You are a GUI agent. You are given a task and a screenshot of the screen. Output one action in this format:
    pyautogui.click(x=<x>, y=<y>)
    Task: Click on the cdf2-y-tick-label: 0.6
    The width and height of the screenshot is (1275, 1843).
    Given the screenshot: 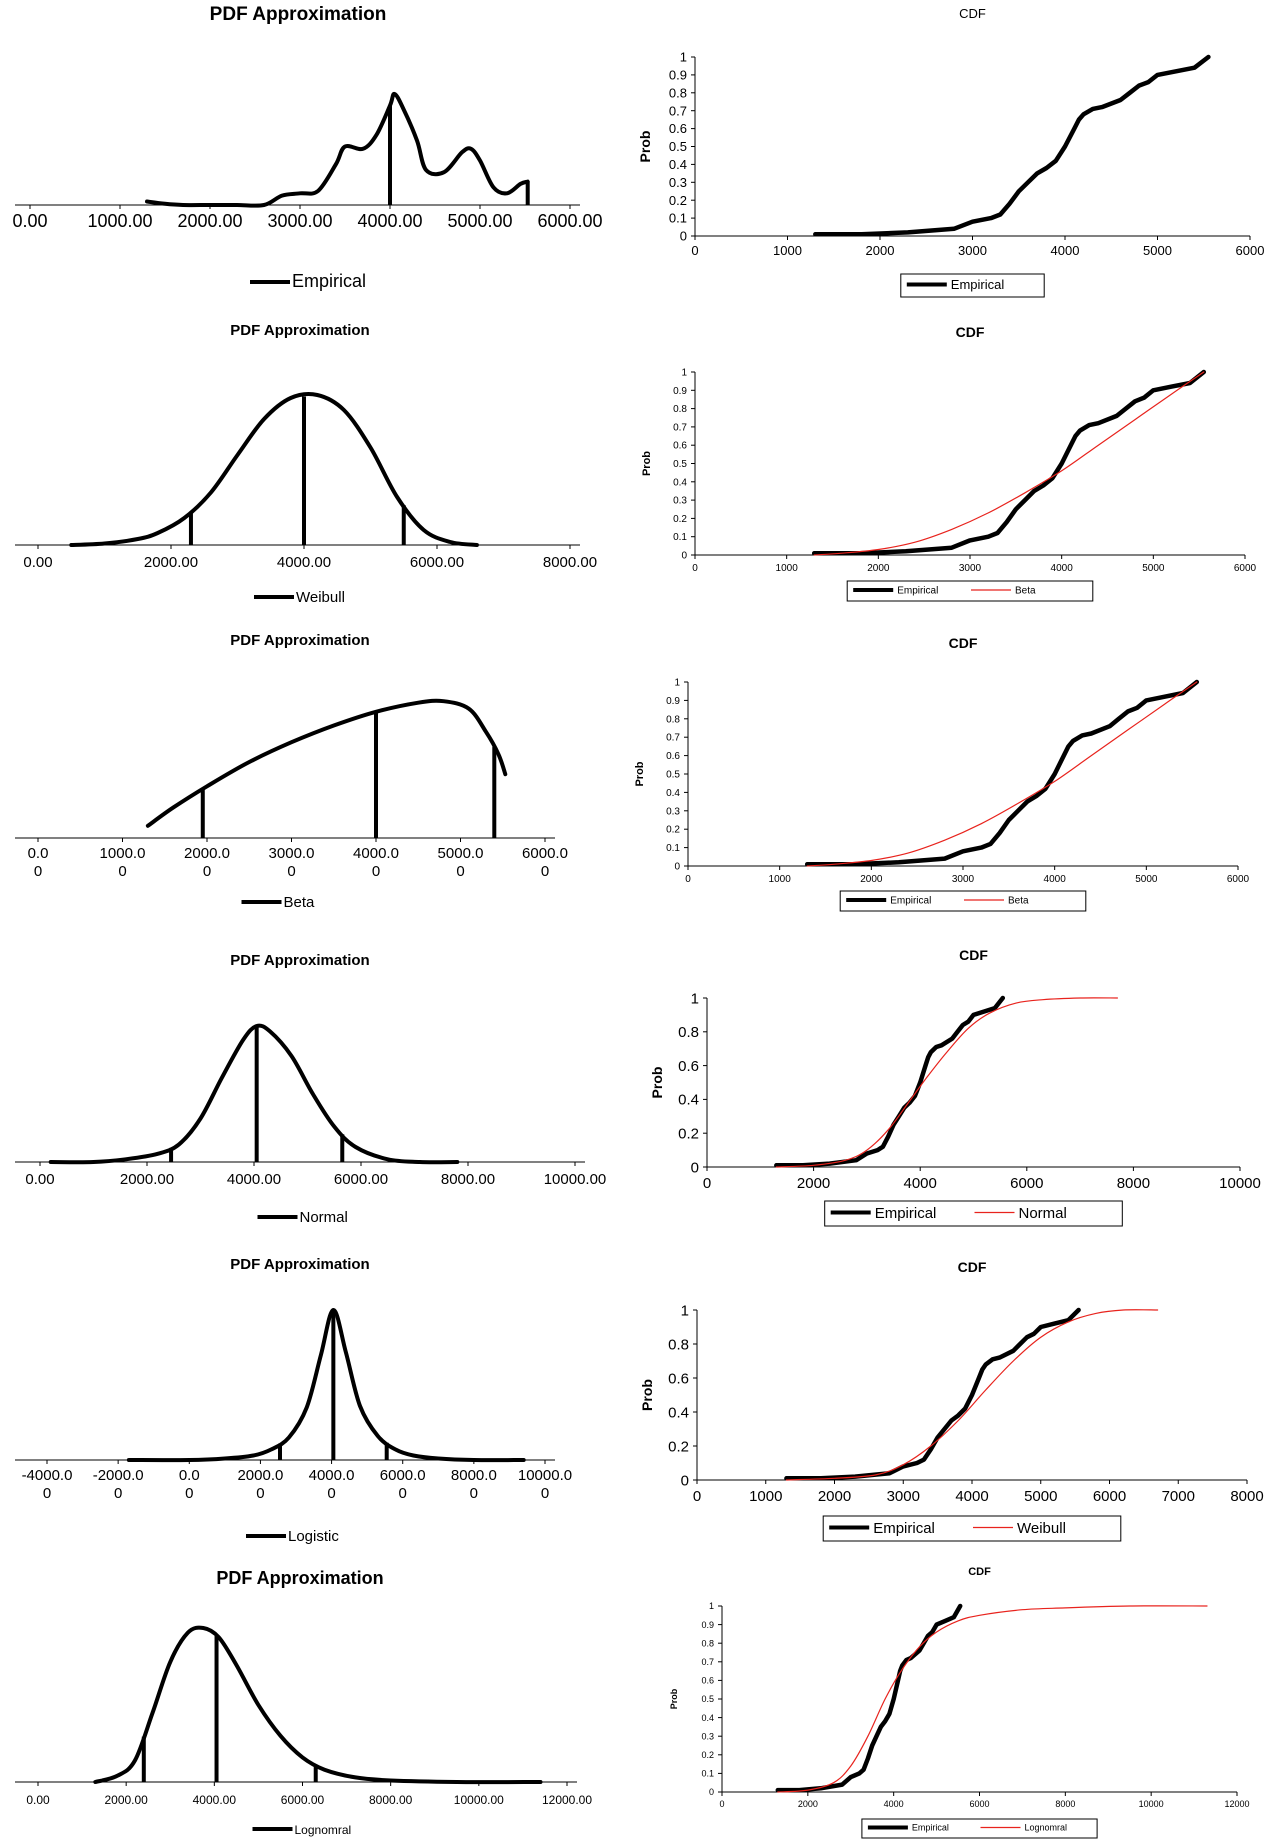 What is the action you would take?
    pyautogui.click(x=680, y=446)
    